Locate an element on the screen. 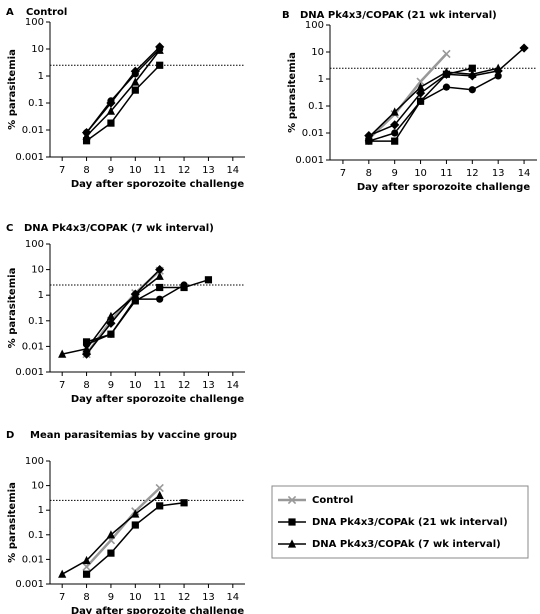  legend-label: DNA Pk4x3/COPAk (7 wk interval) is located at coordinates (406, 544).